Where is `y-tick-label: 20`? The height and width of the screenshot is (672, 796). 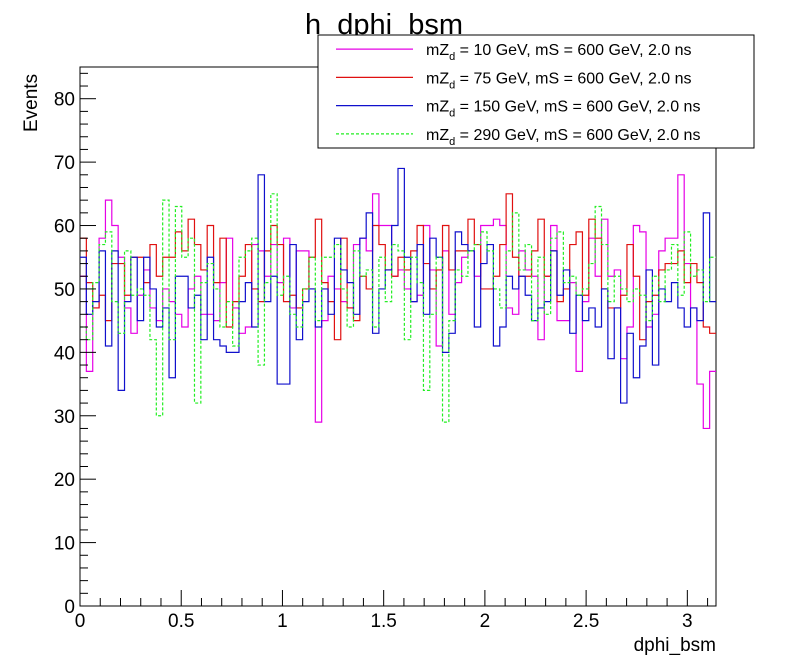
y-tick-label: 20 is located at coordinates (64, 480).